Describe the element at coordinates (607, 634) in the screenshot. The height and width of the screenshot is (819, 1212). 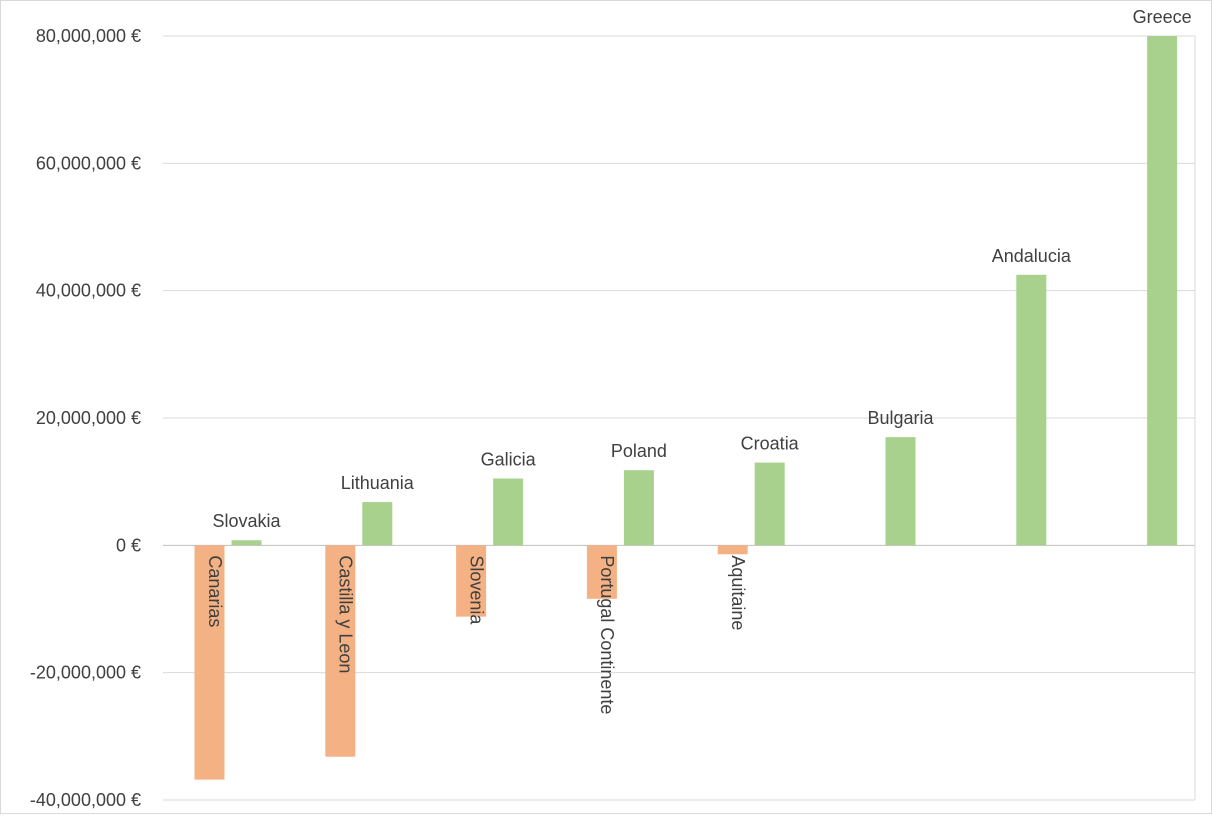
I see `bar-label-negative: Portugal Continente` at that location.